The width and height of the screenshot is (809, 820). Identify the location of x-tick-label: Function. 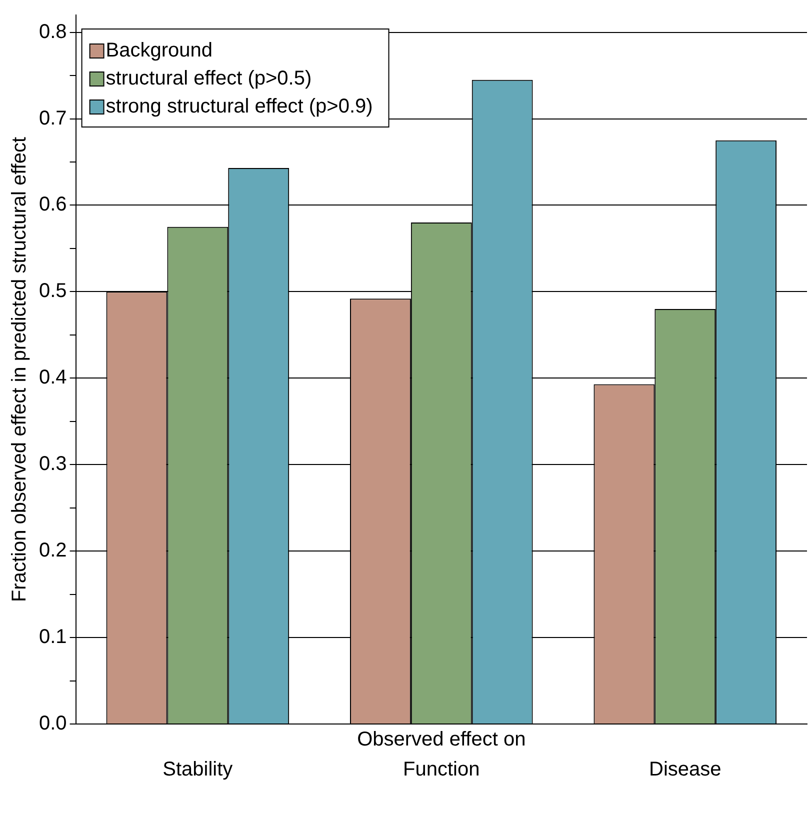
(441, 769).